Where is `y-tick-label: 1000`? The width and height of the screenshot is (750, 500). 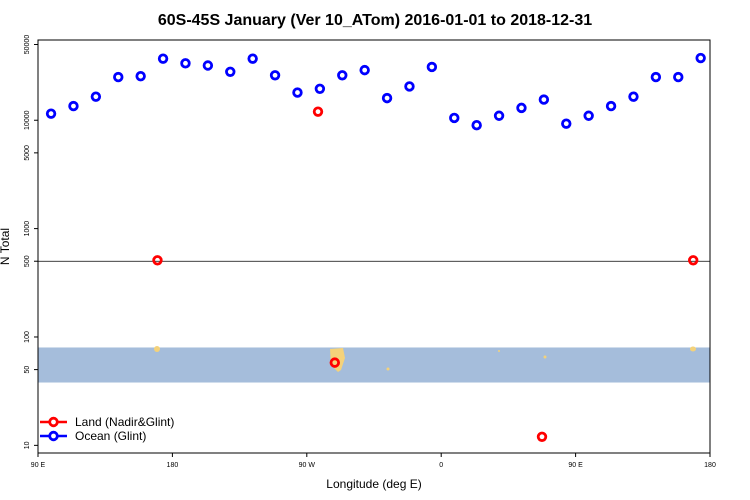
y-tick-label: 1000 is located at coordinates (27, 229).